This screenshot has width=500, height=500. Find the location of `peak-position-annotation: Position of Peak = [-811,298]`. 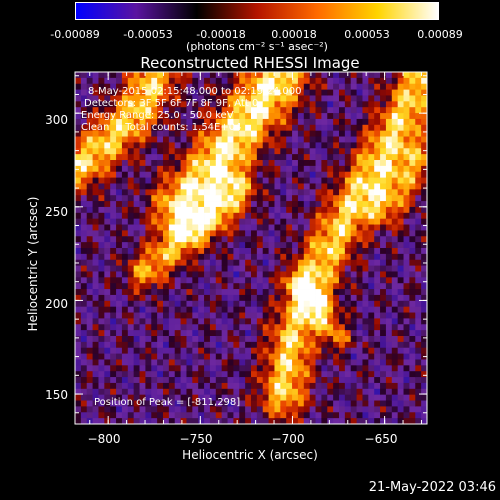

peak-position-annotation: Position of Peak = [-811,298] is located at coordinates (167, 402).